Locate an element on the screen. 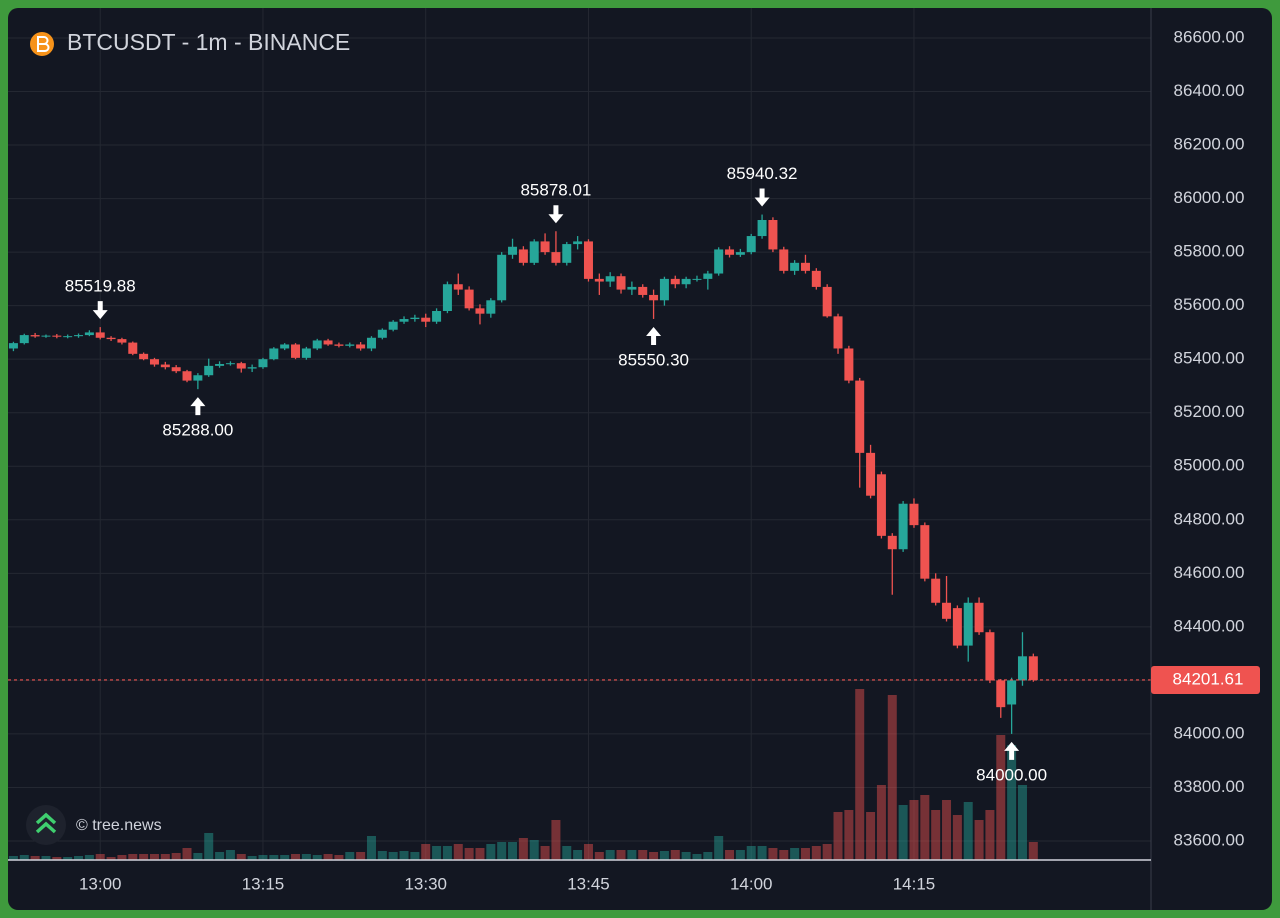 The height and width of the screenshot is (918, 1280). bitcoin-icon-glyph is located at coordinates (43, 44).